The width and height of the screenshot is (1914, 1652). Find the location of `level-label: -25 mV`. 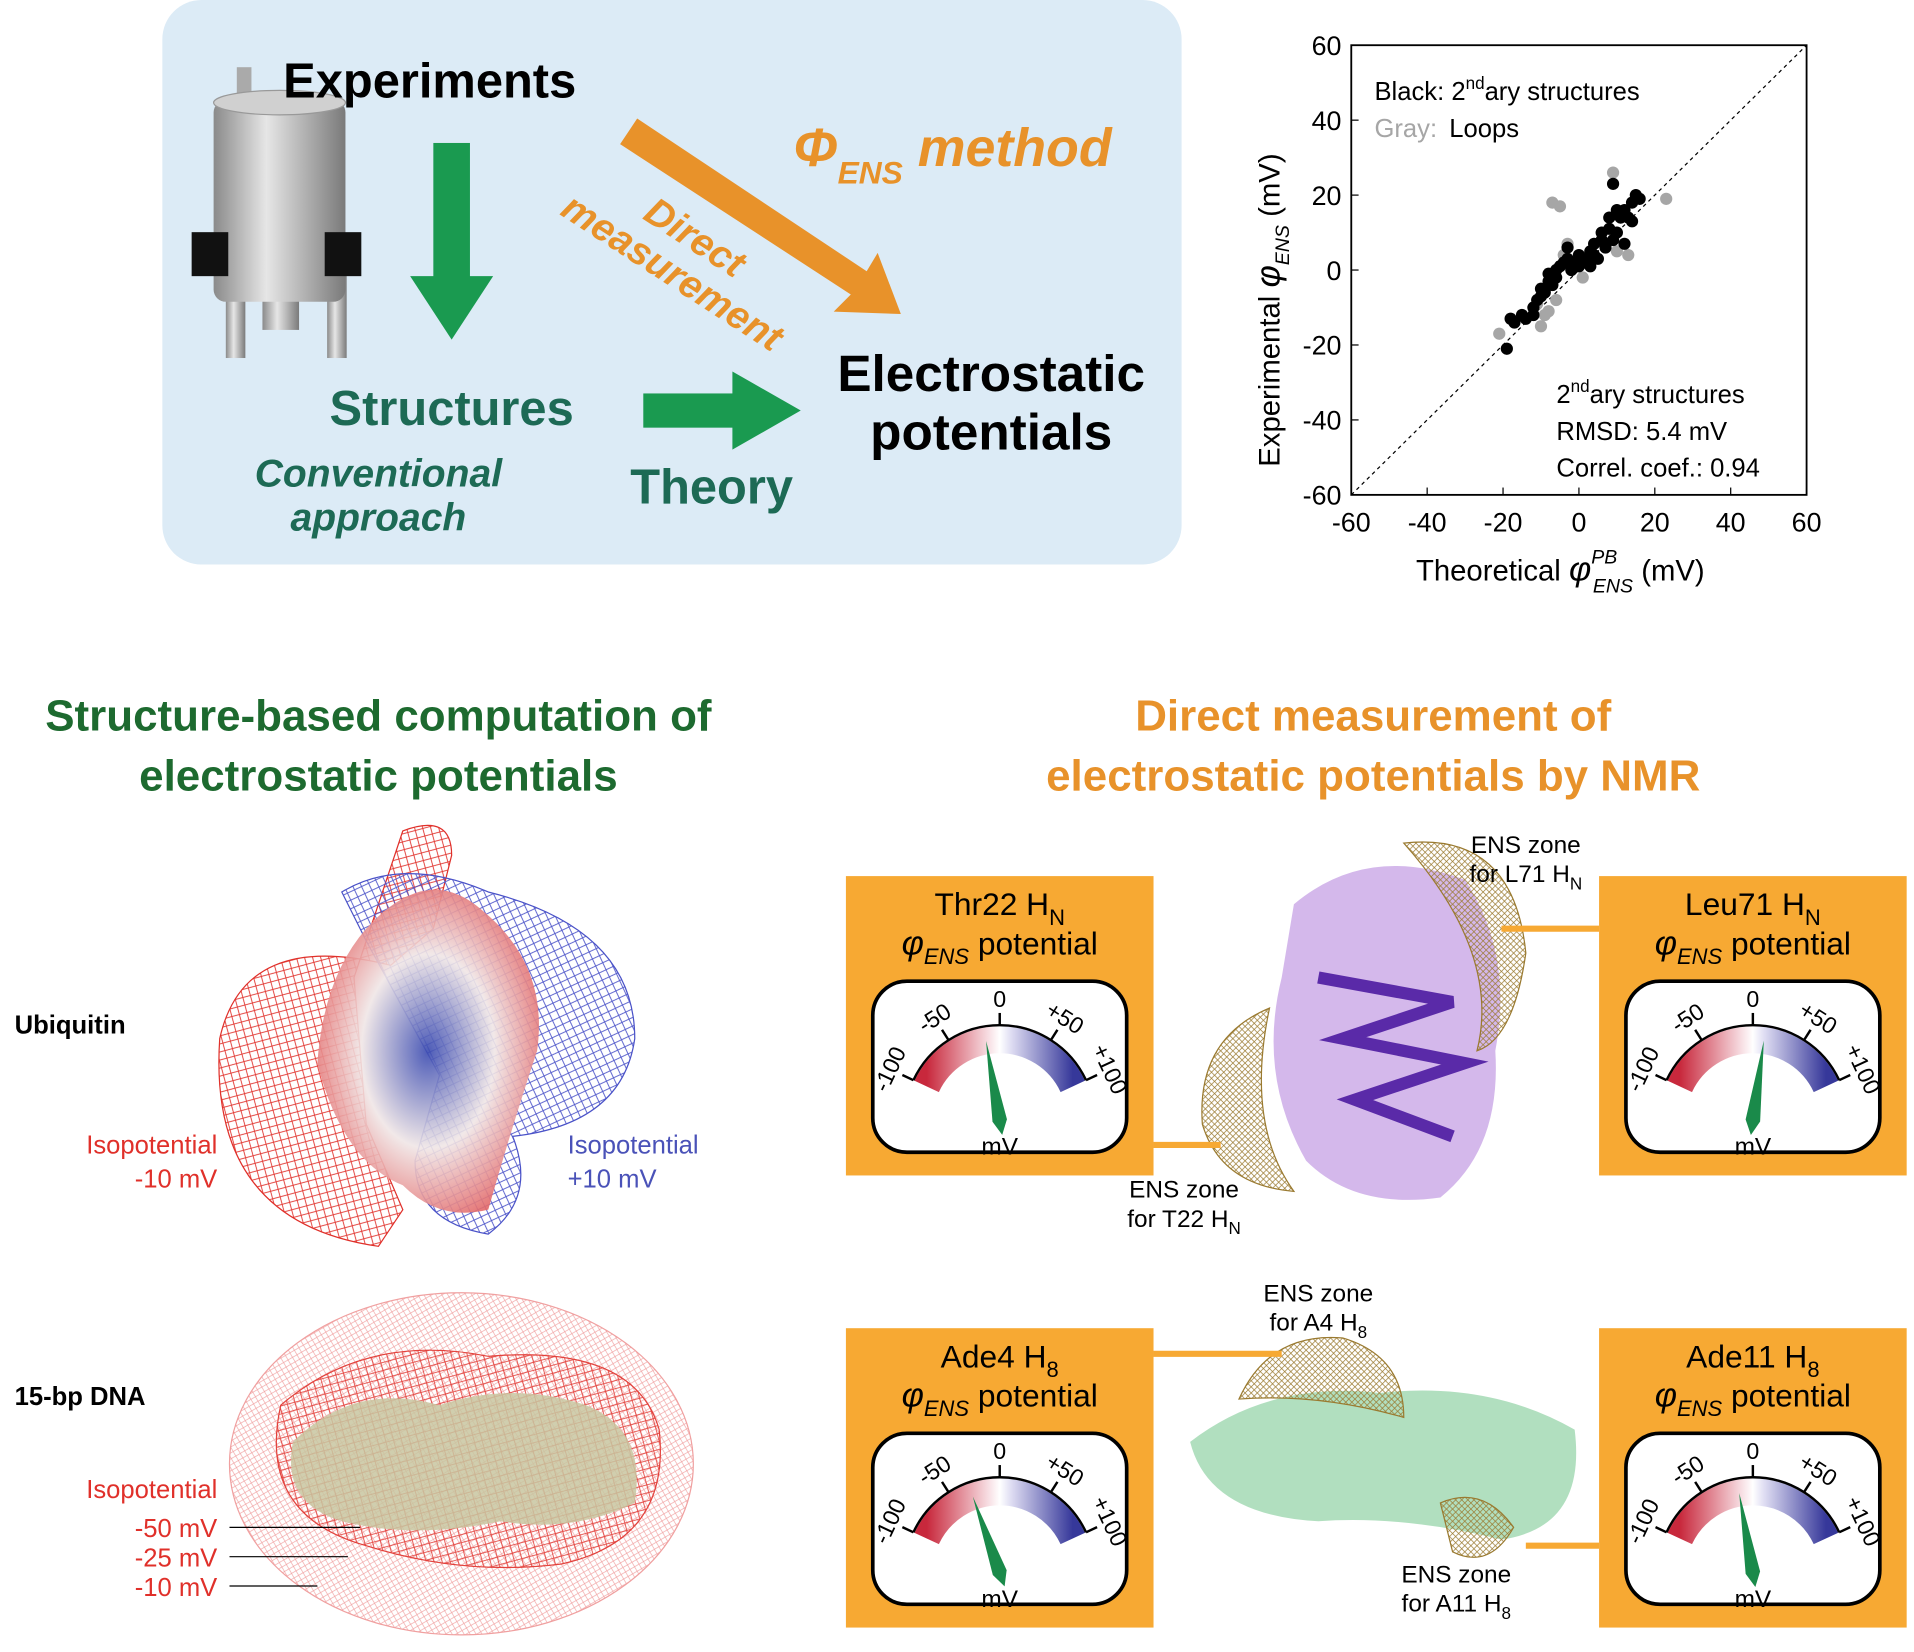

level-label: -25 mV is located at coordinates (176, 1558).